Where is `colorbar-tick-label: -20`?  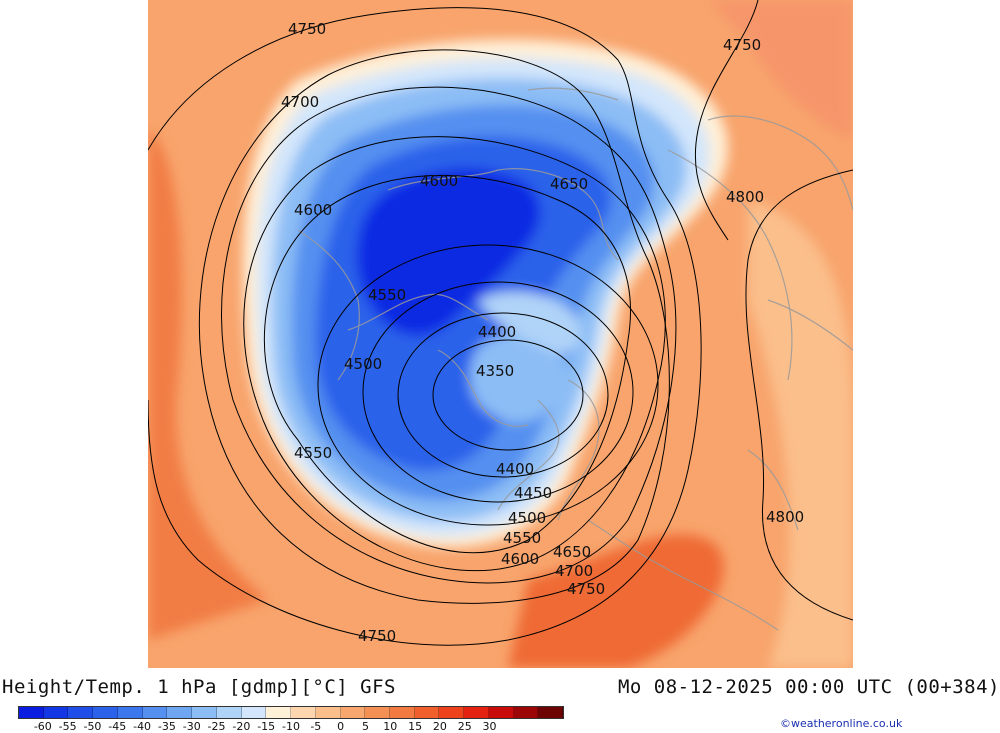
colorbar-tick-label: -20 is located at coordinates (241, 726).